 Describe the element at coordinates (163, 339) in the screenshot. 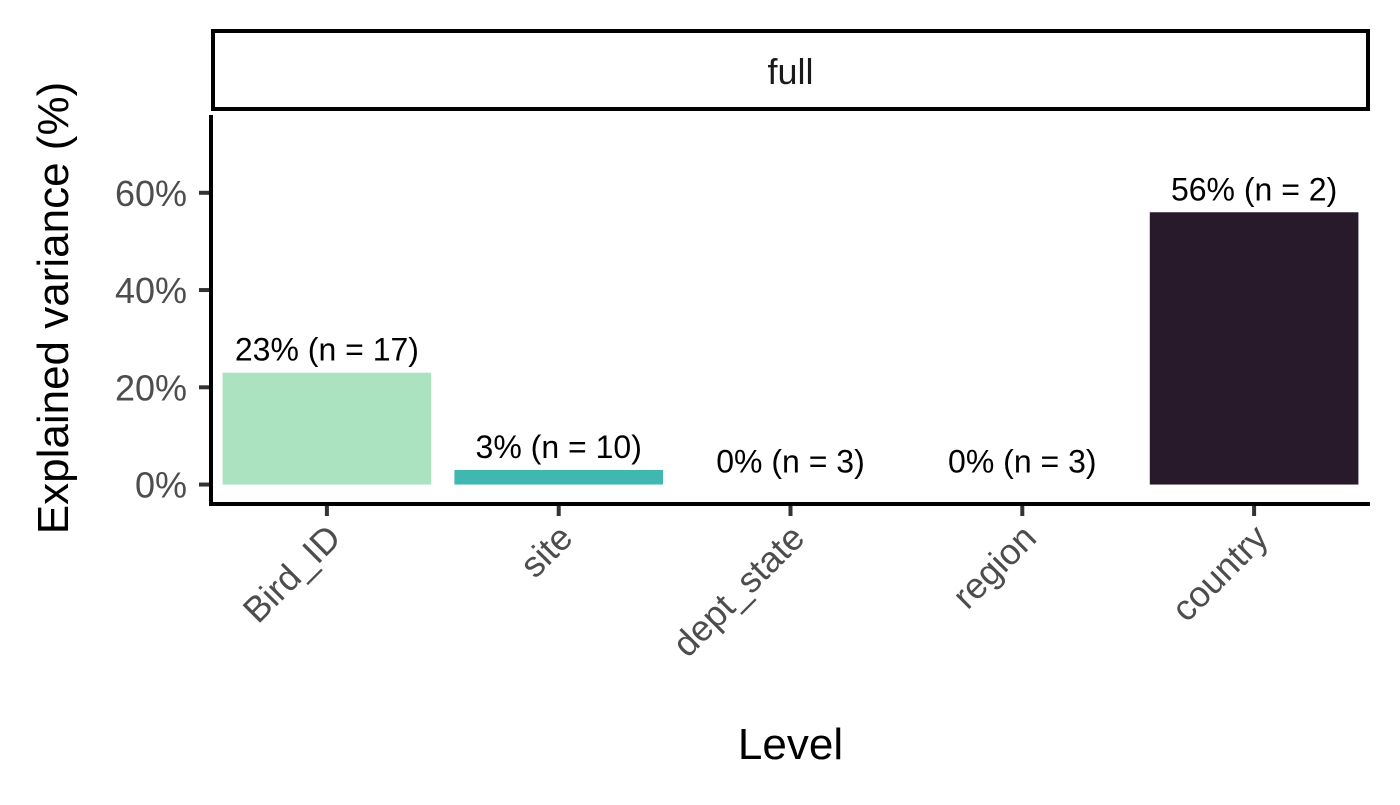

I see `y-axis: 0% 20% 40% 60%` at that location.